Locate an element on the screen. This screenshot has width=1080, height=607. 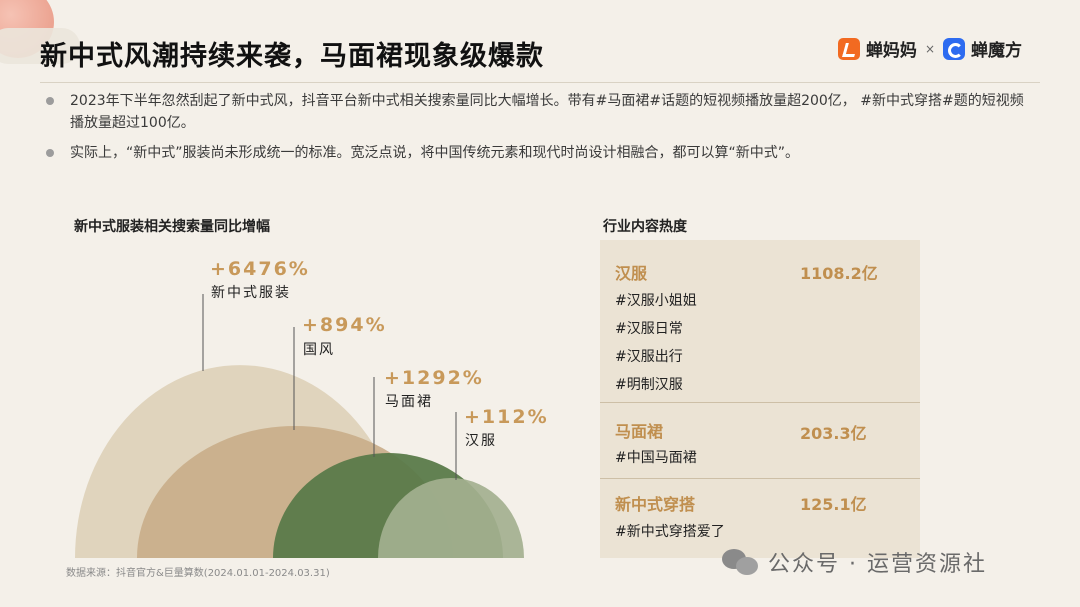
value-label-xinzhongshi: +6476% is located at coordinates (260, 269).